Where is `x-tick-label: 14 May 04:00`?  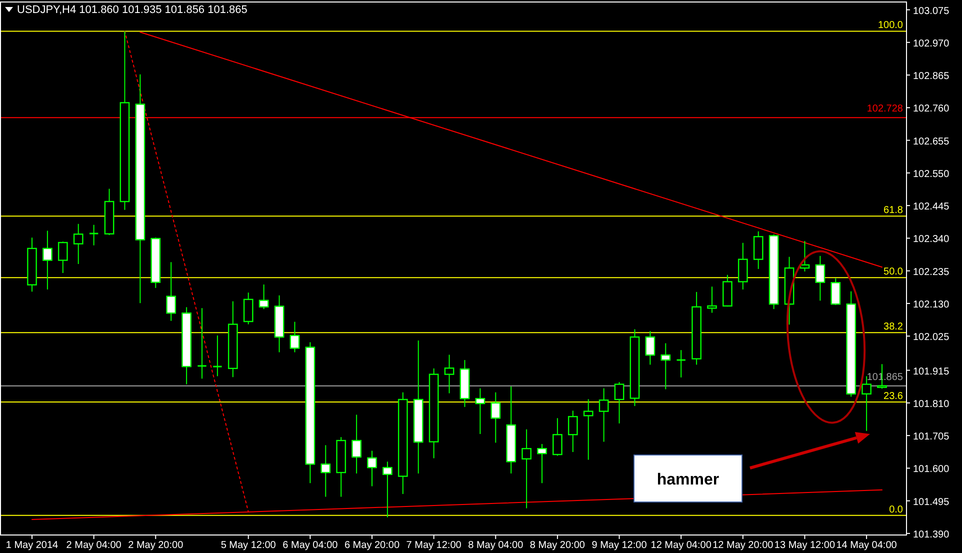 x-tick-label: 14 May 04:00 is located at coordinates (867, 545).